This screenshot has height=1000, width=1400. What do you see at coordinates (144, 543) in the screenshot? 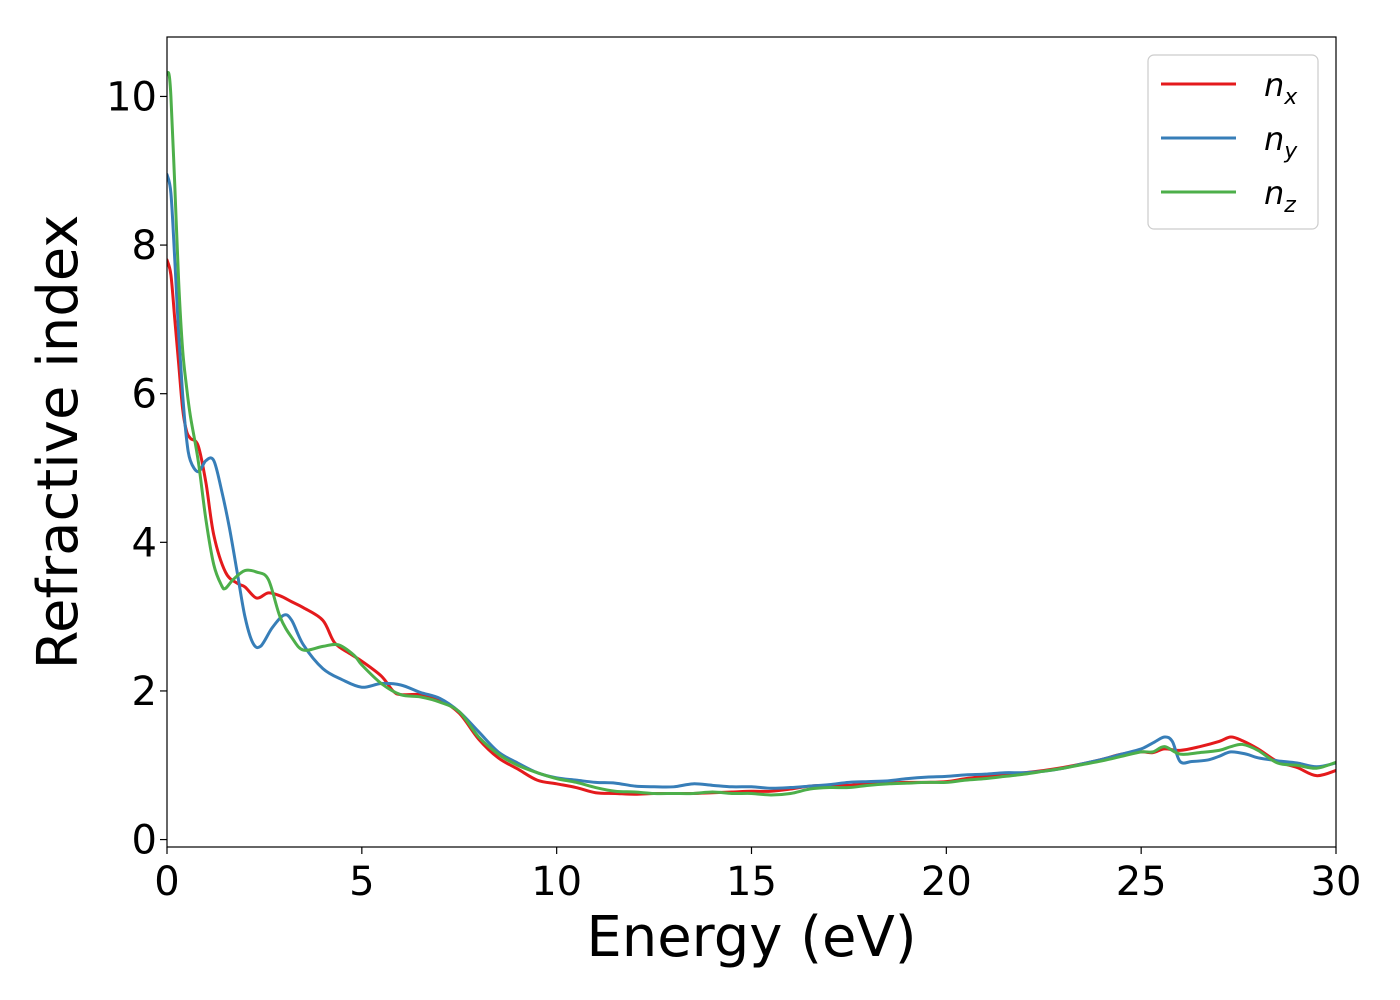
I see `y-tick-label: 4` at bounding box center [144, 543].